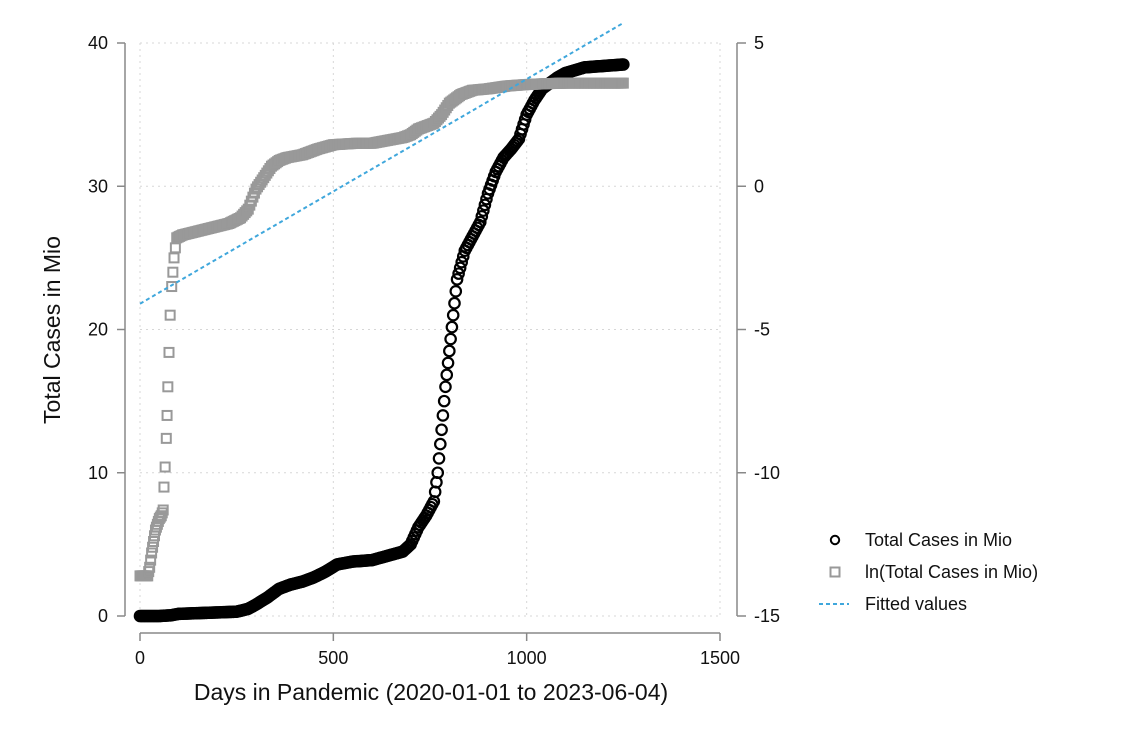 Image resolution: width=1121 pixels, height=747 pixels. Describe the element at coordinates (52, 330) in the screenshot. I see `y-axis-title: Total Cases in Mio` at that location.